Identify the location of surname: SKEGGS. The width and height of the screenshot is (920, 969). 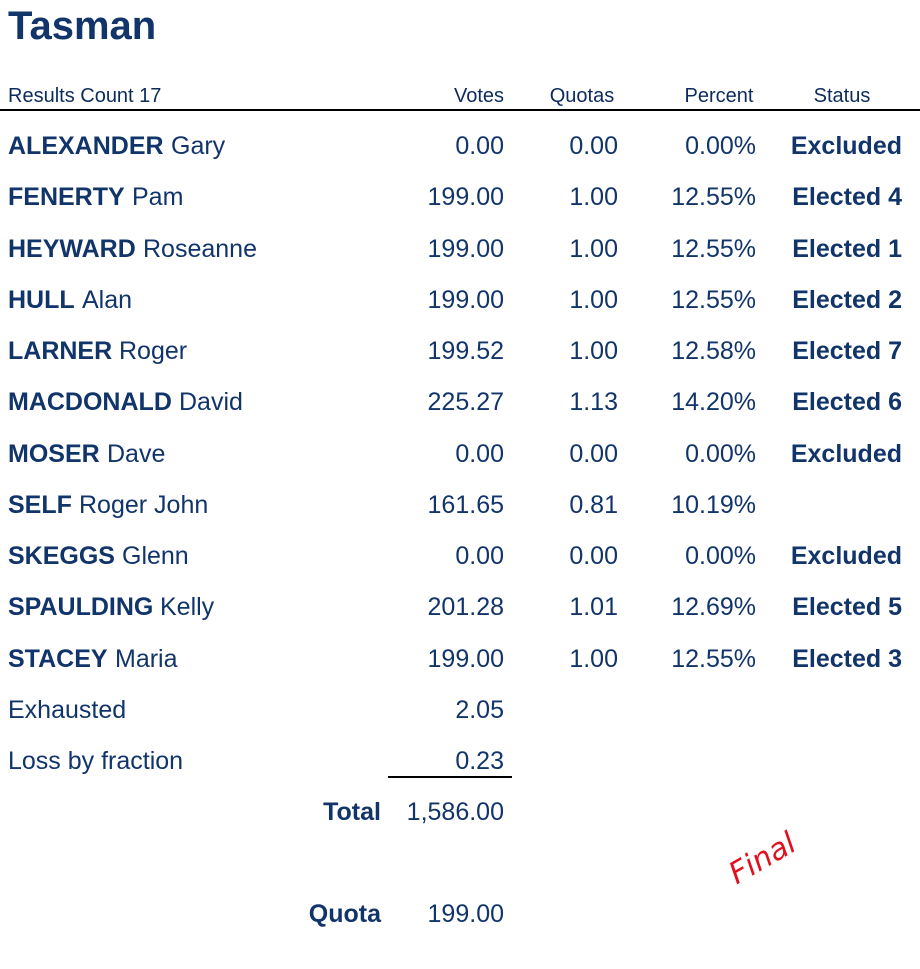
(61, 556).